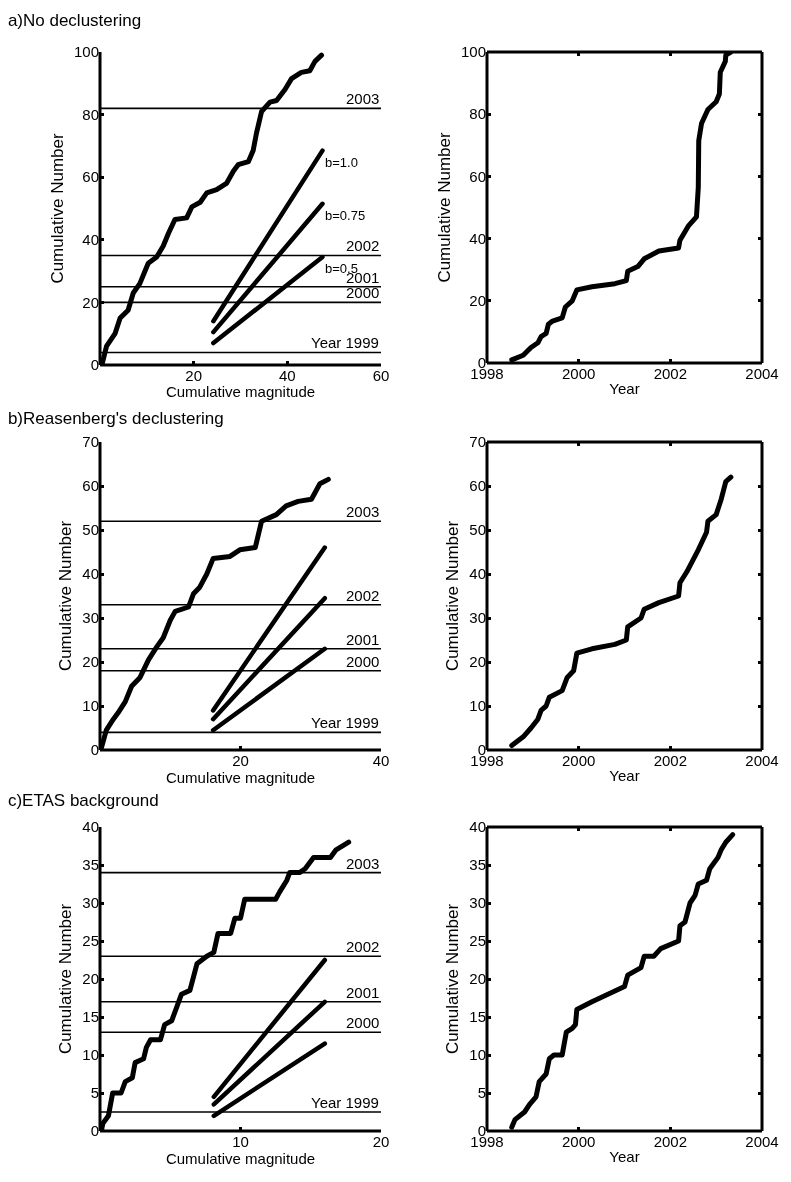 The width and height of the screenshot is (791, 1182). Describe the element at coordinates (83, 800) in the screenshot. I see `chart-title: c)ETAS background` at that location.